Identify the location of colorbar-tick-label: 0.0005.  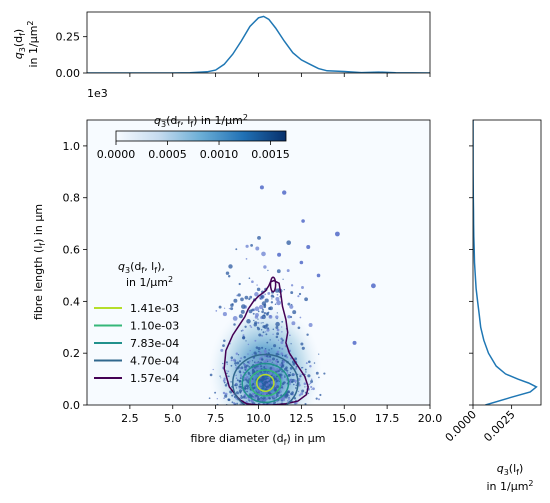
(167, 154).